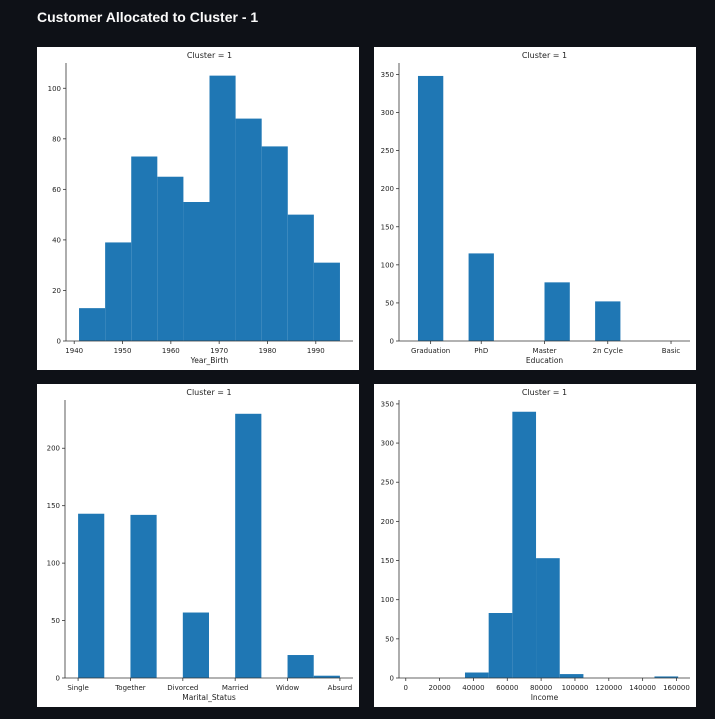 Image resolution: width=715 pixels, height=719 pixels. What do you see at coordinates (541, 688) in the screenshot?
I see `income-xtick-label: 80000` at bounding box center [541, 688].